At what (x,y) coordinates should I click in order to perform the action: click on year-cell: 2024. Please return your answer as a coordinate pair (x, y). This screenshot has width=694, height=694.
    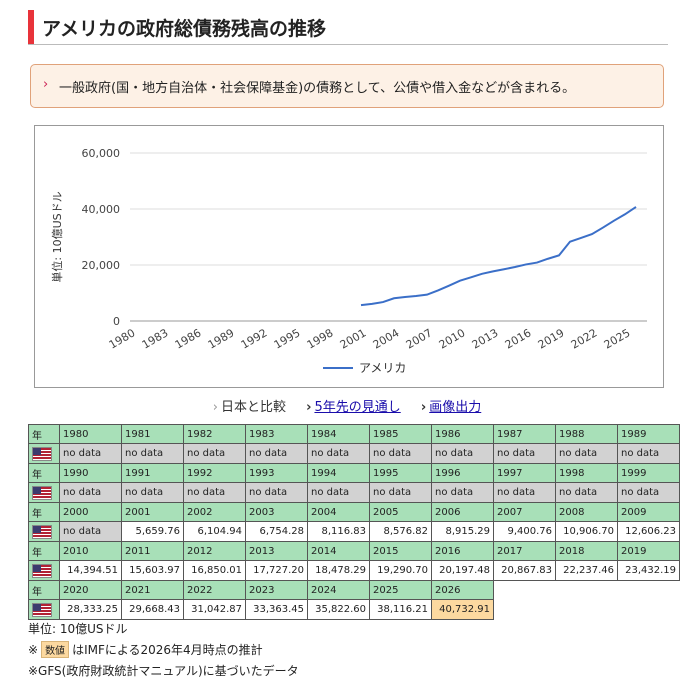
    Looking at the image, I should click on (338, 590).